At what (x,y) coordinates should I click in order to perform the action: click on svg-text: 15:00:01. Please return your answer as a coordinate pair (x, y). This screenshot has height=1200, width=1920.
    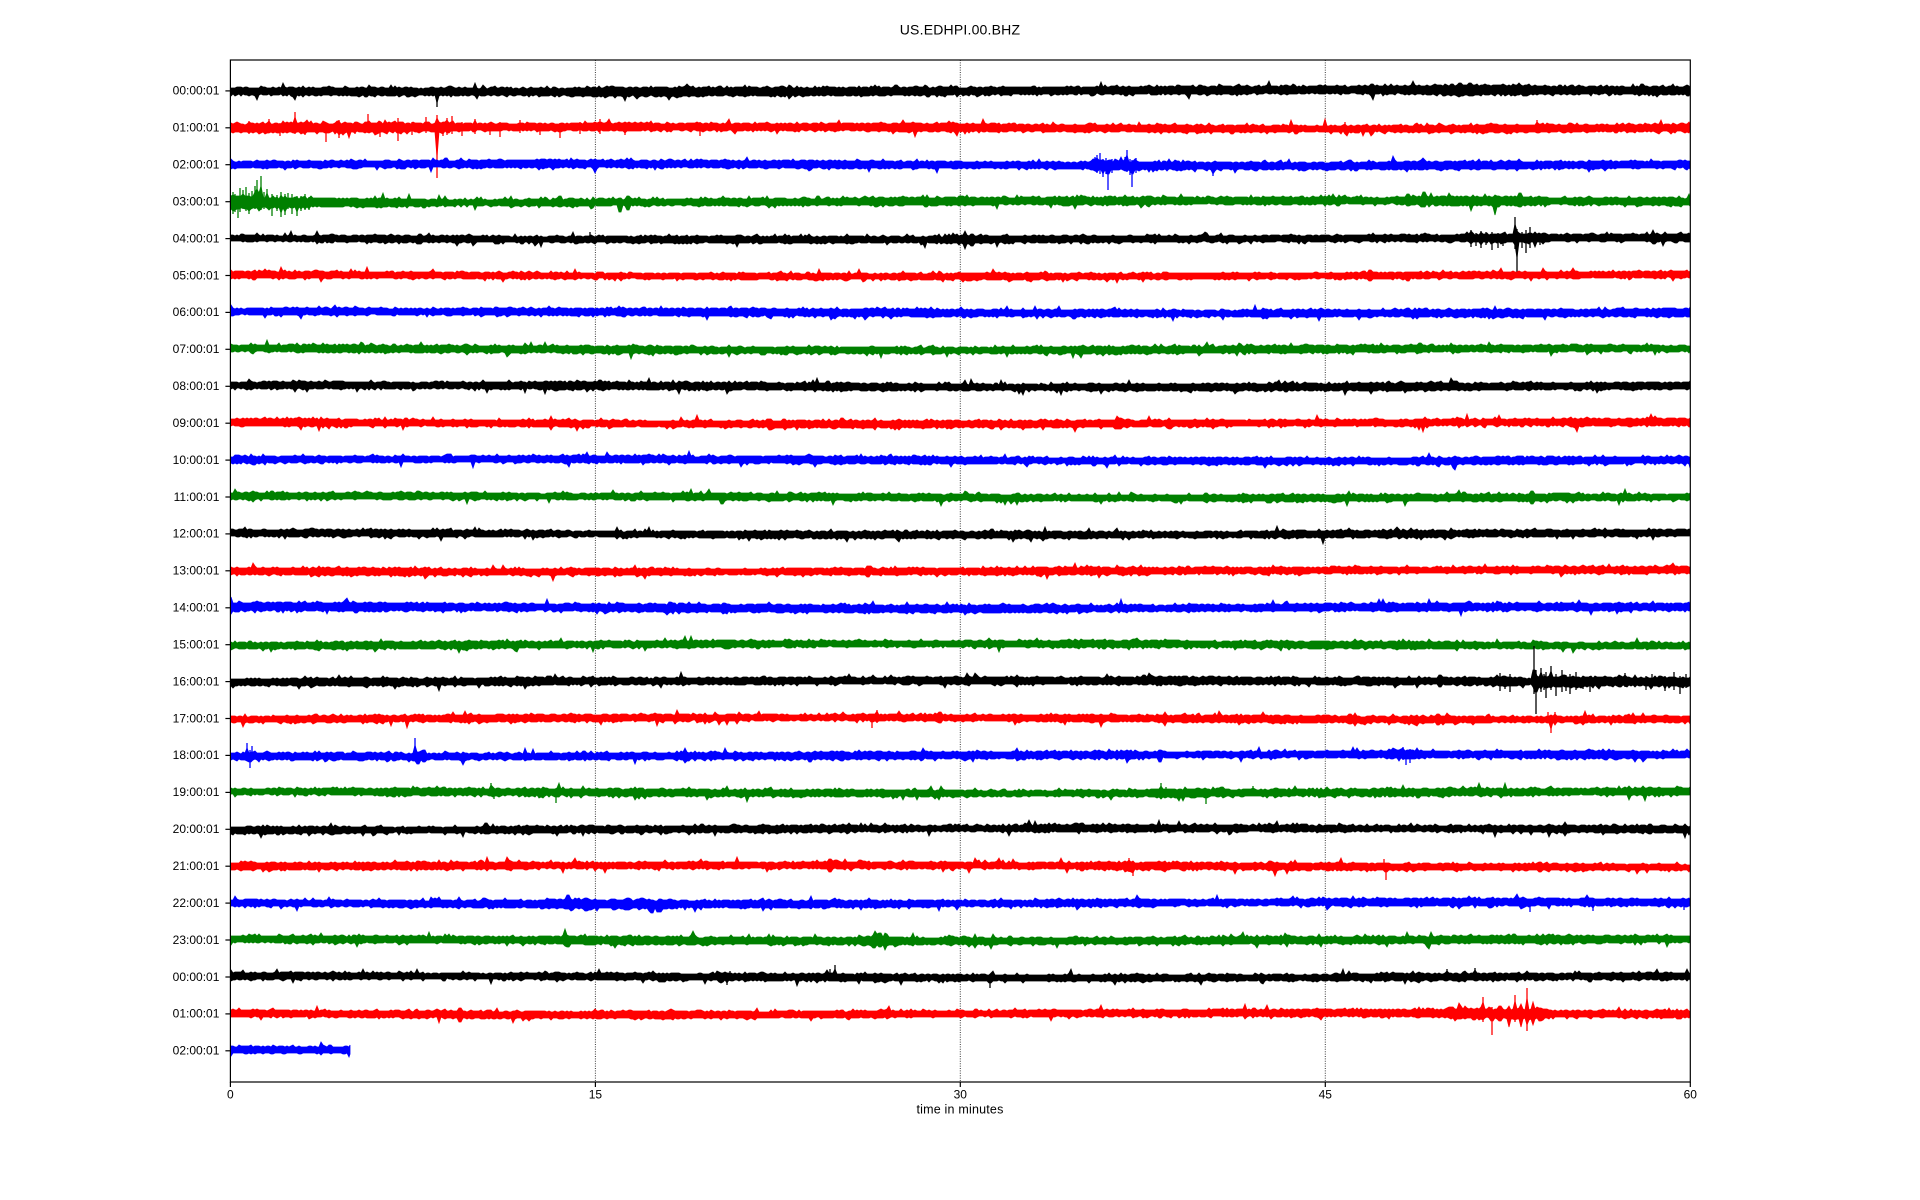
    Looking at the image, I should click on (196, 645).